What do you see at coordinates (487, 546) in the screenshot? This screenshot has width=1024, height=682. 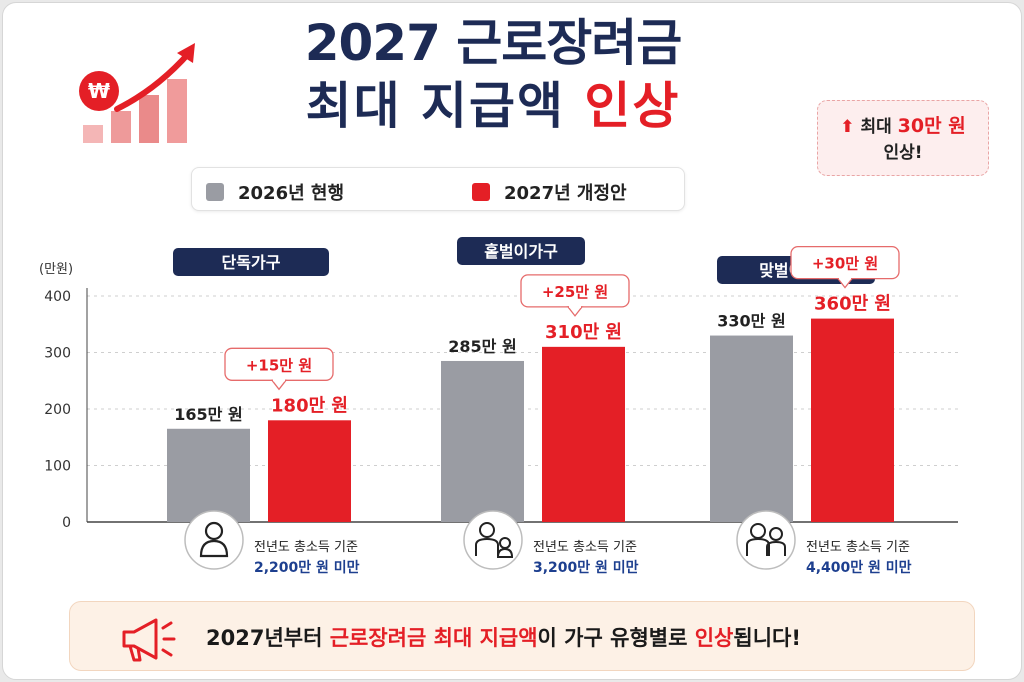 I see `adult-body` at bounding box center [487, 546].